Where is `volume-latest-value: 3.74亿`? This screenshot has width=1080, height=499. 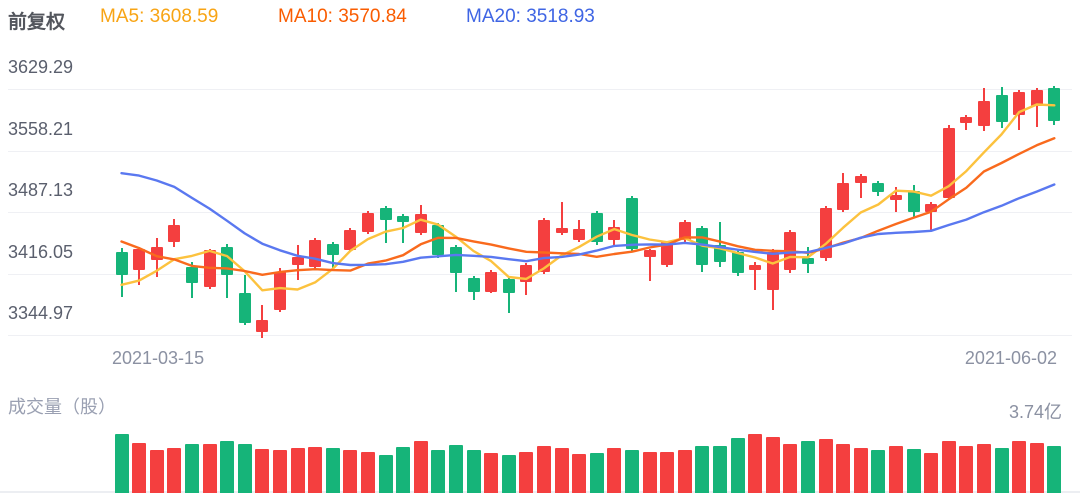
volume-latest-value: 3.74亿 is located at coordinates (1035, 412).